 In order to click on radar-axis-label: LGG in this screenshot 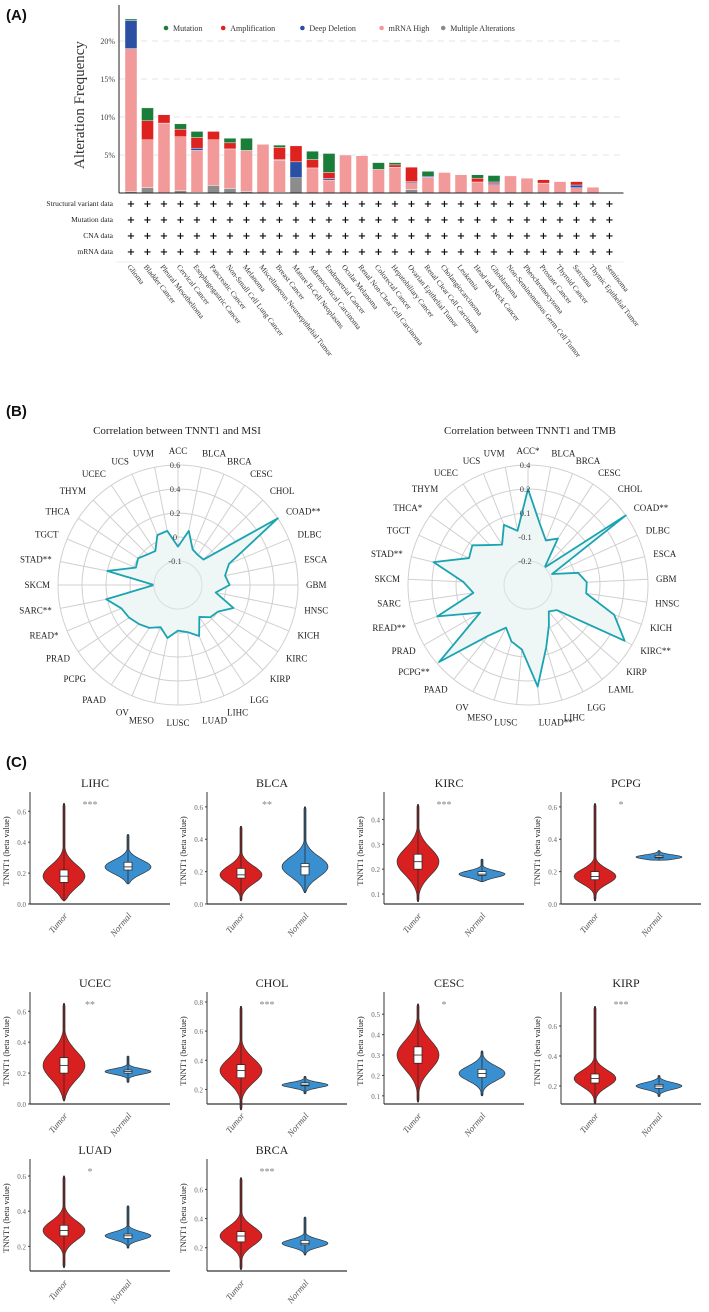, I will do `click(259, 700)`.